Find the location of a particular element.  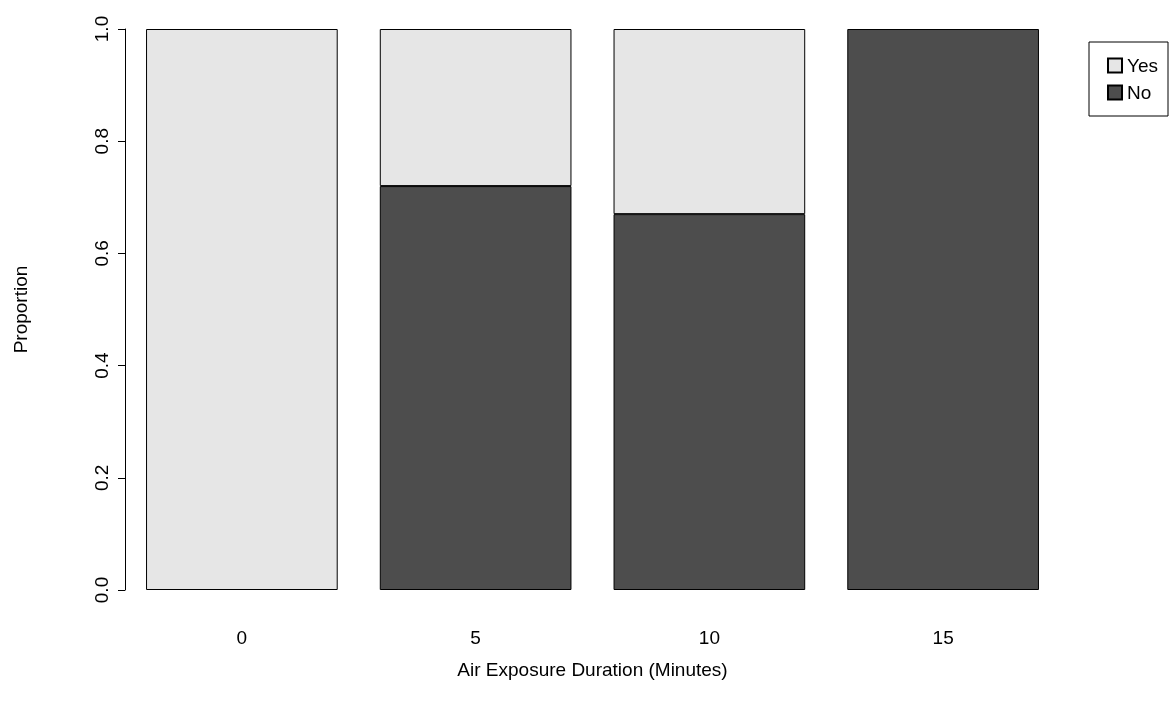

y-tick-label: 0.4 is located at coordinates (101, 365).